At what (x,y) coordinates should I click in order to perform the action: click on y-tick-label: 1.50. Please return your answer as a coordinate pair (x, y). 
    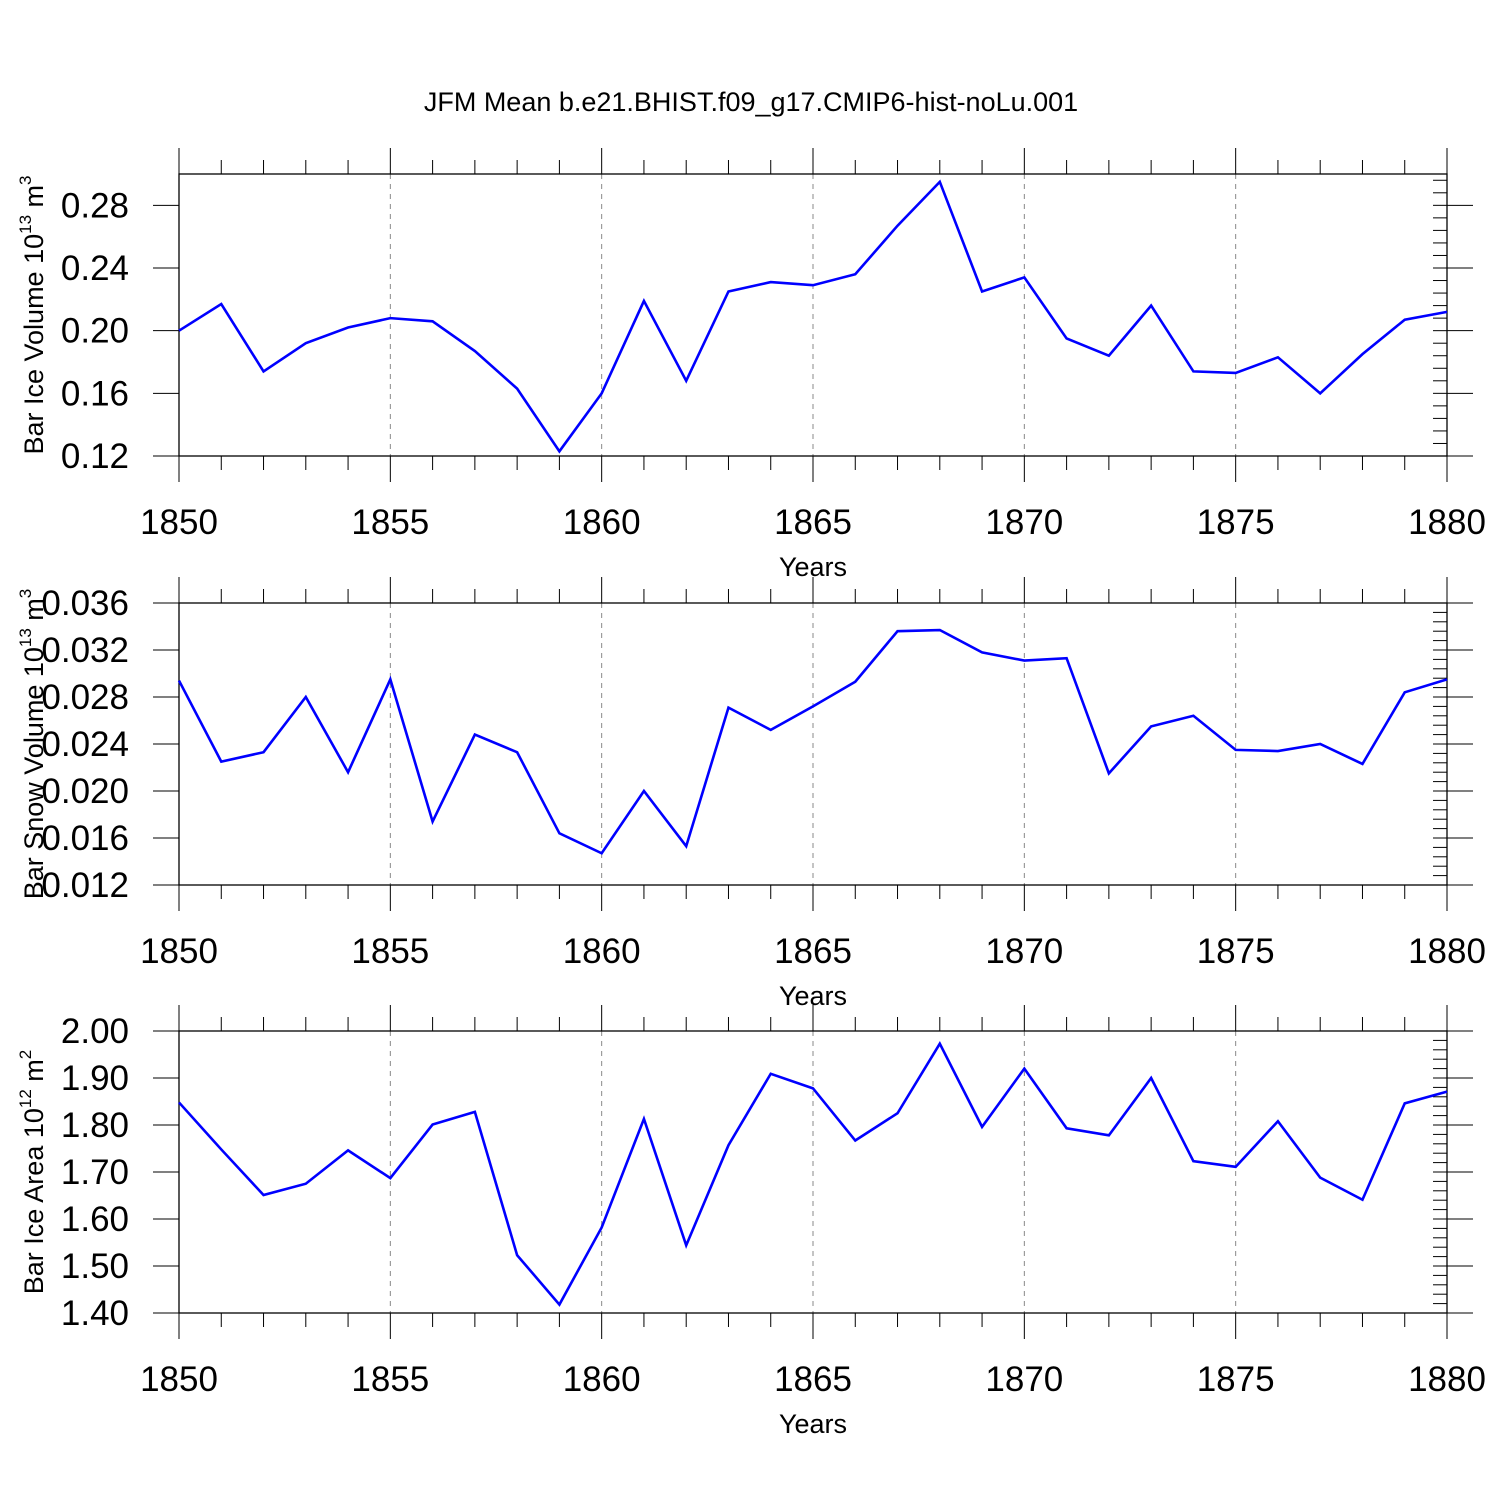
    Looking at the image, I should click on (95, 1266).